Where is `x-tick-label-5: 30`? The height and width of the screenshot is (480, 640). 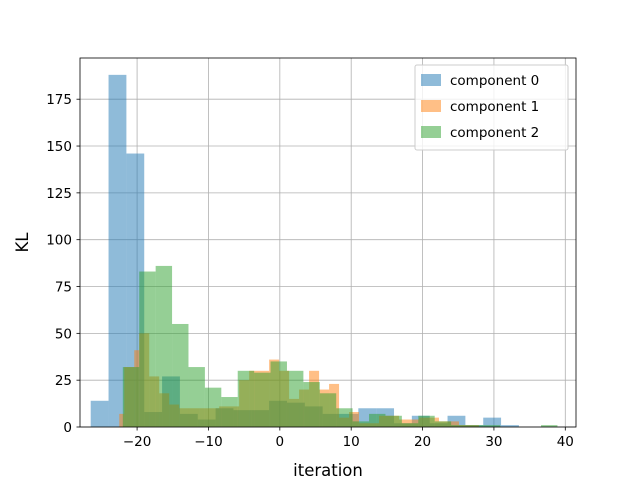 x-tick-label-5: 30 is located at coordinates (493, 442).